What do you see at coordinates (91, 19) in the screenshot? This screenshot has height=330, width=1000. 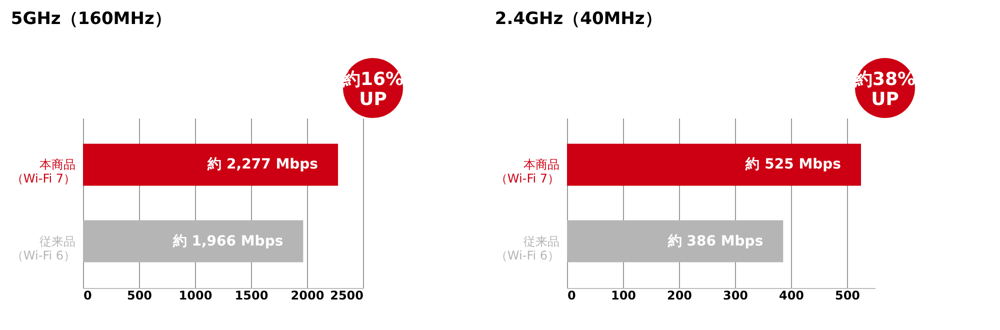 I see `chart-title: 5GHz（160MHz）` at bounding box center [91, 19].